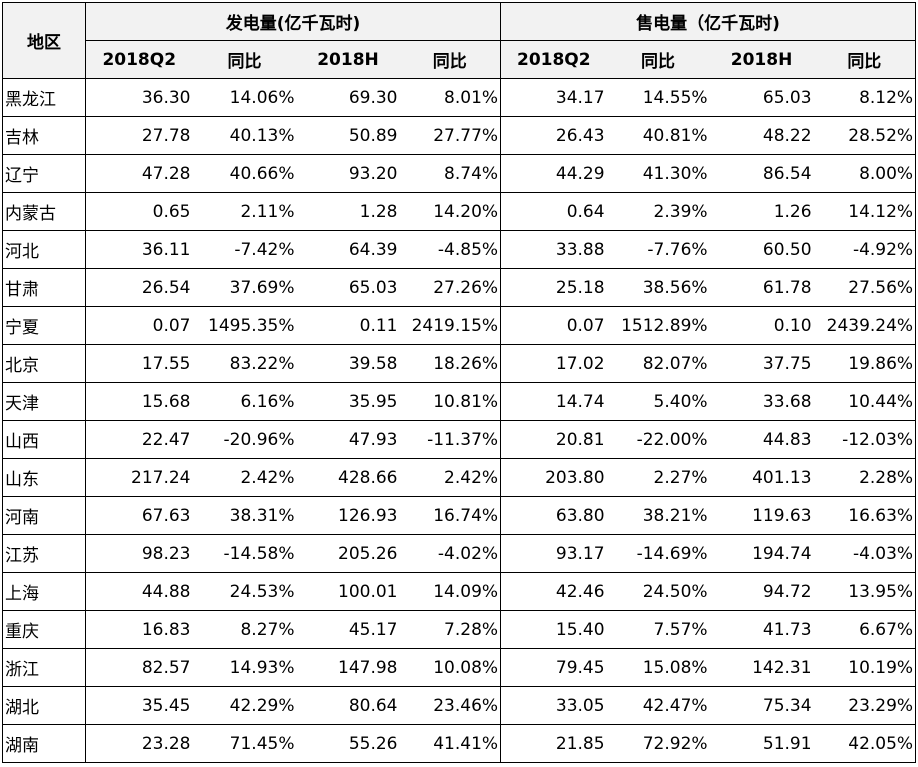 The height and width of the screenshot is (767, 918). What do you see at coordinates (348, 515) in the screenshot?
I see `gen-h-cell: 126.93` at bounding box center [348, 515].